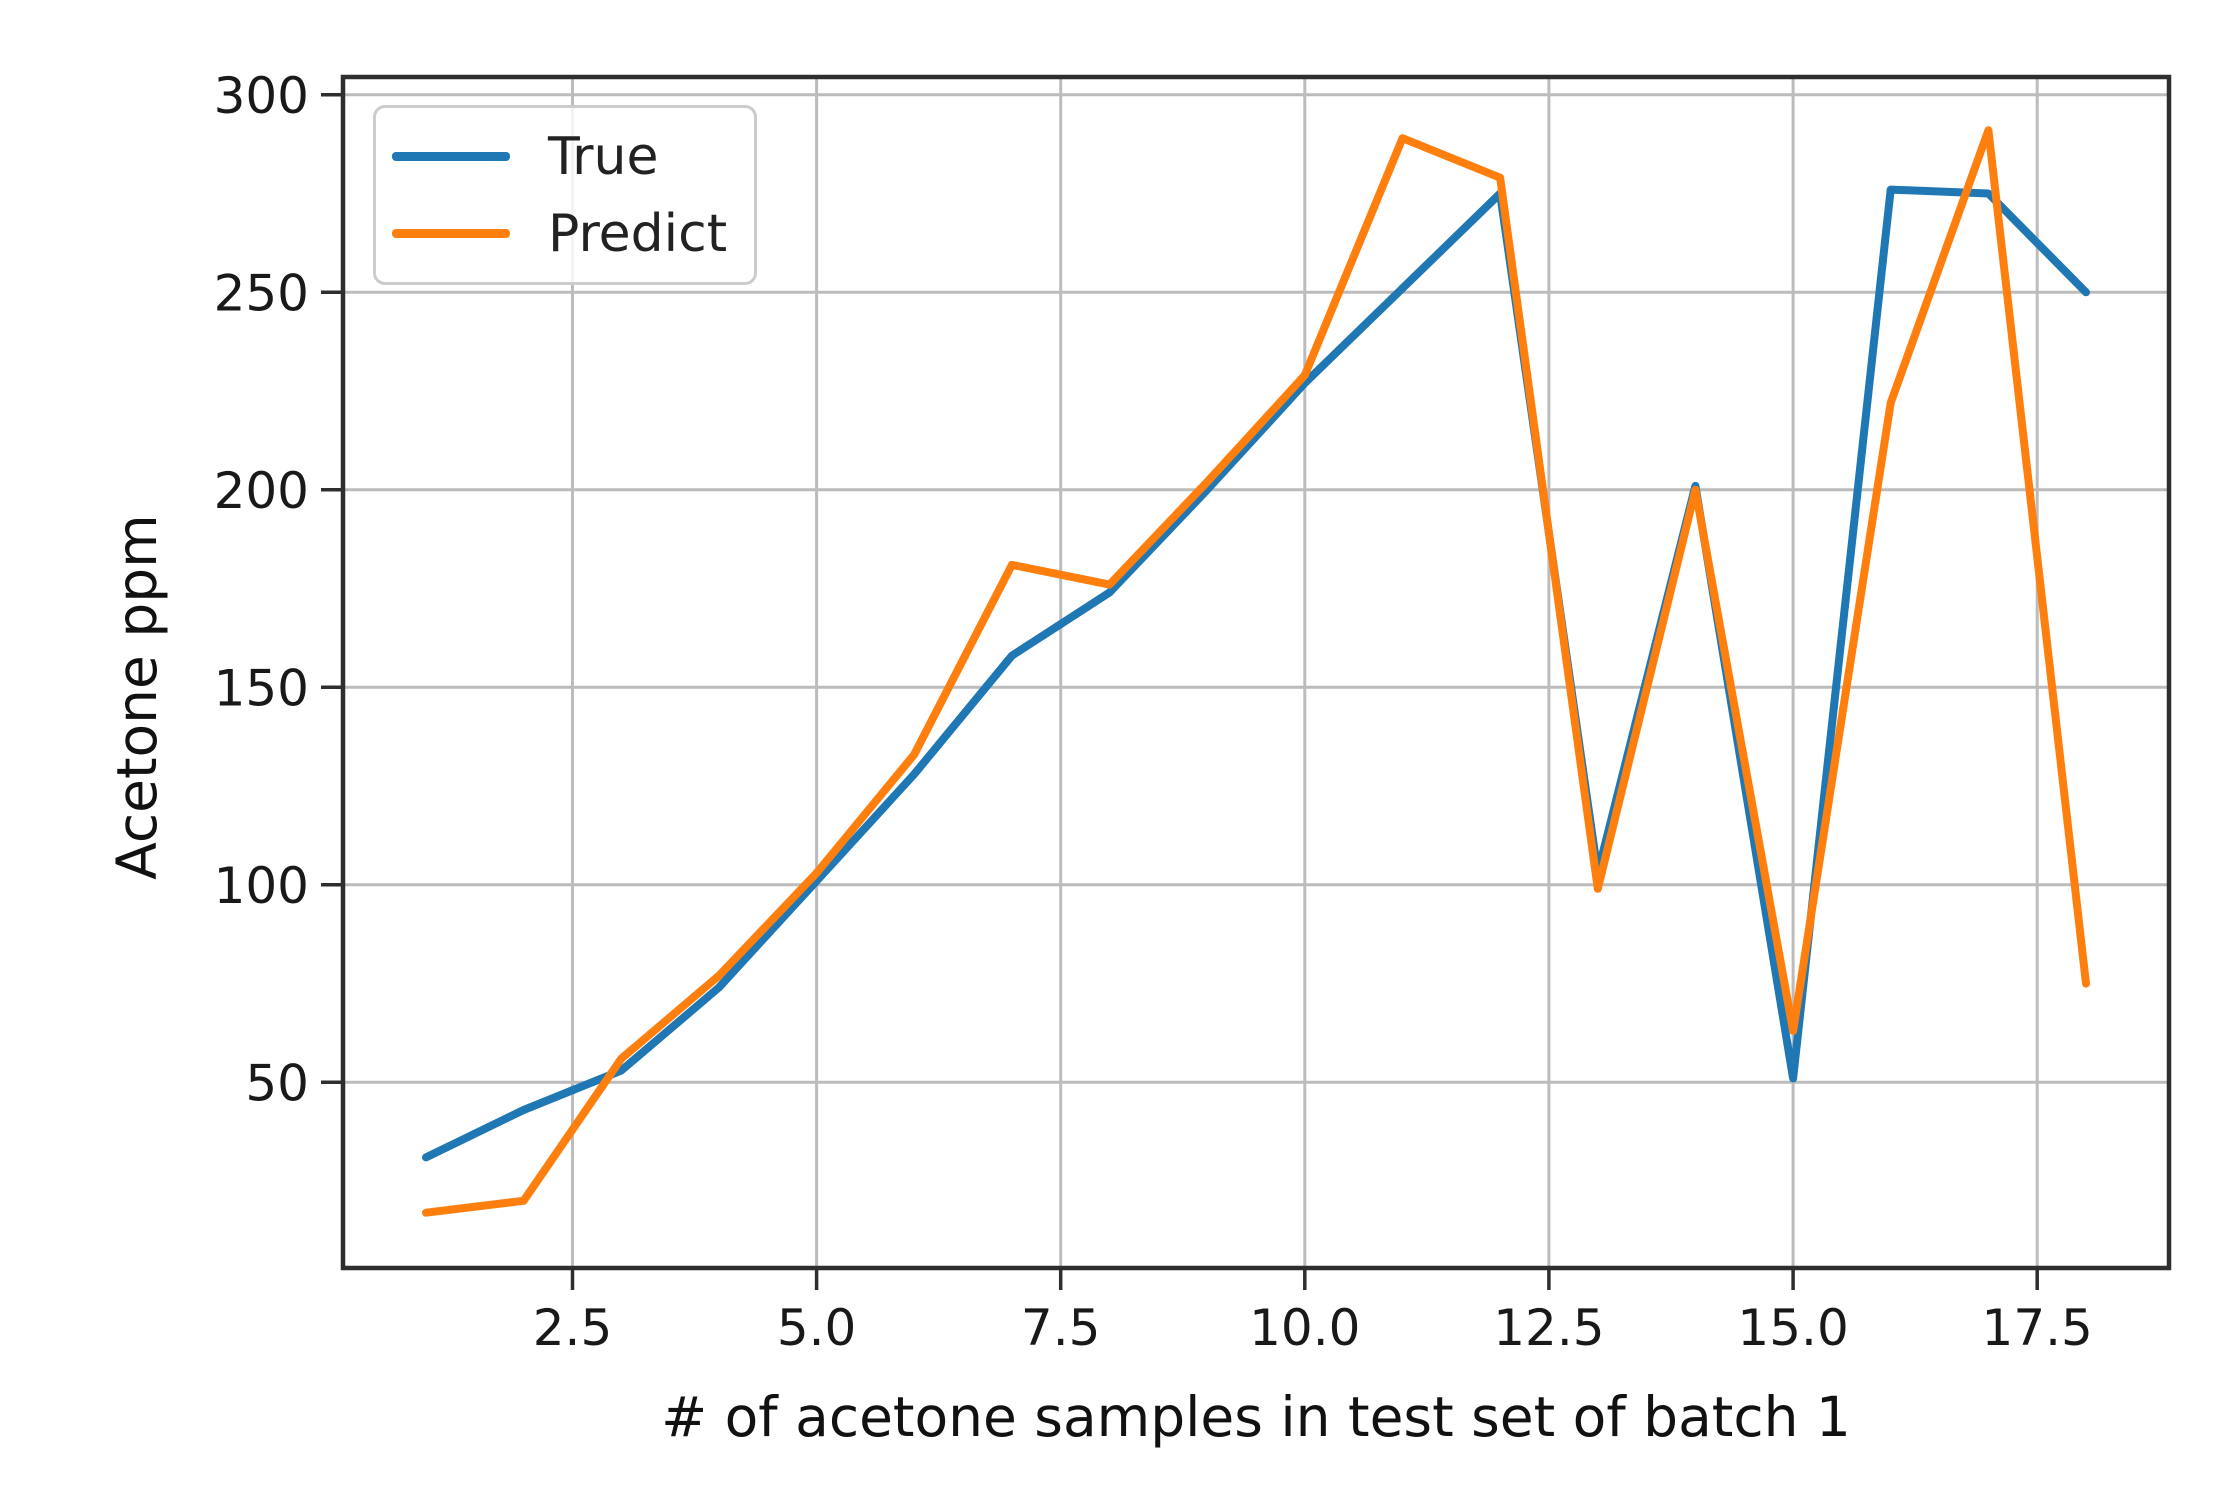 Image resolution: width=2221 pixels, height=1490 pixels. I want to click on legend: True Predict, so click(565, 195).